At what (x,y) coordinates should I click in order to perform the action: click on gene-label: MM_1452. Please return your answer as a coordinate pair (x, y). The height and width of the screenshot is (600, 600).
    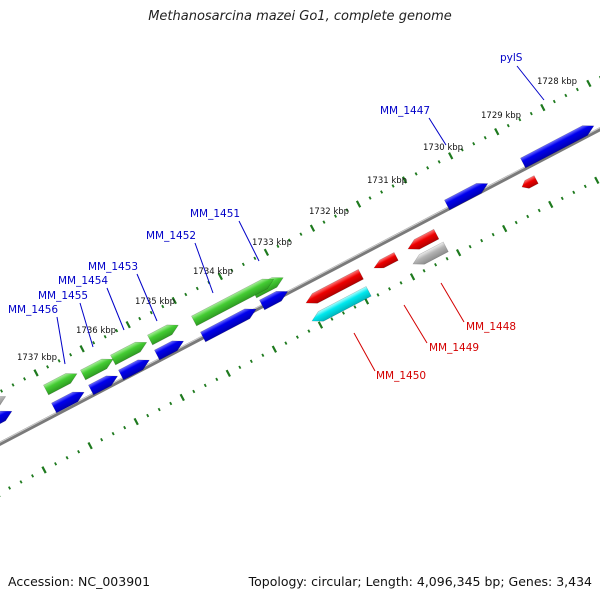
    Looking at the image, I should click on (171, 236).